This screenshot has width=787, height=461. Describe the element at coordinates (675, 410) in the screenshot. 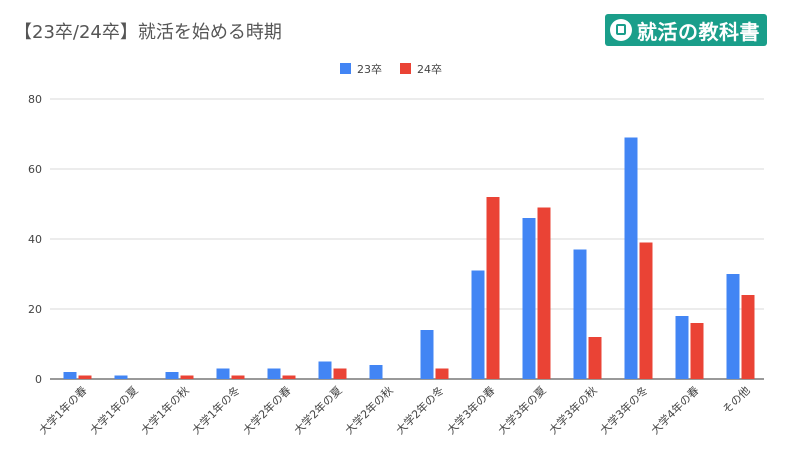

I see `x-tick-label: 大学4年の春` at that location.